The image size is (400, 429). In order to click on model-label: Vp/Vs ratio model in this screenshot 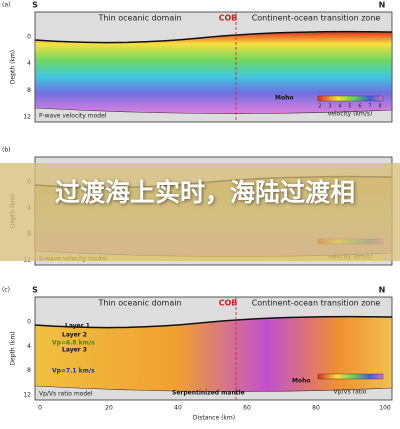, I will do `click(66, 394)`.